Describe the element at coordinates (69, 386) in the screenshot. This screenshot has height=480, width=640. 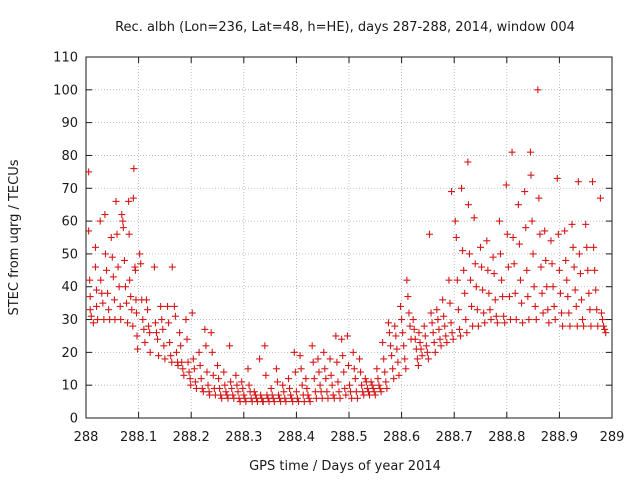
I see `y-tick-label: 10` at that location.